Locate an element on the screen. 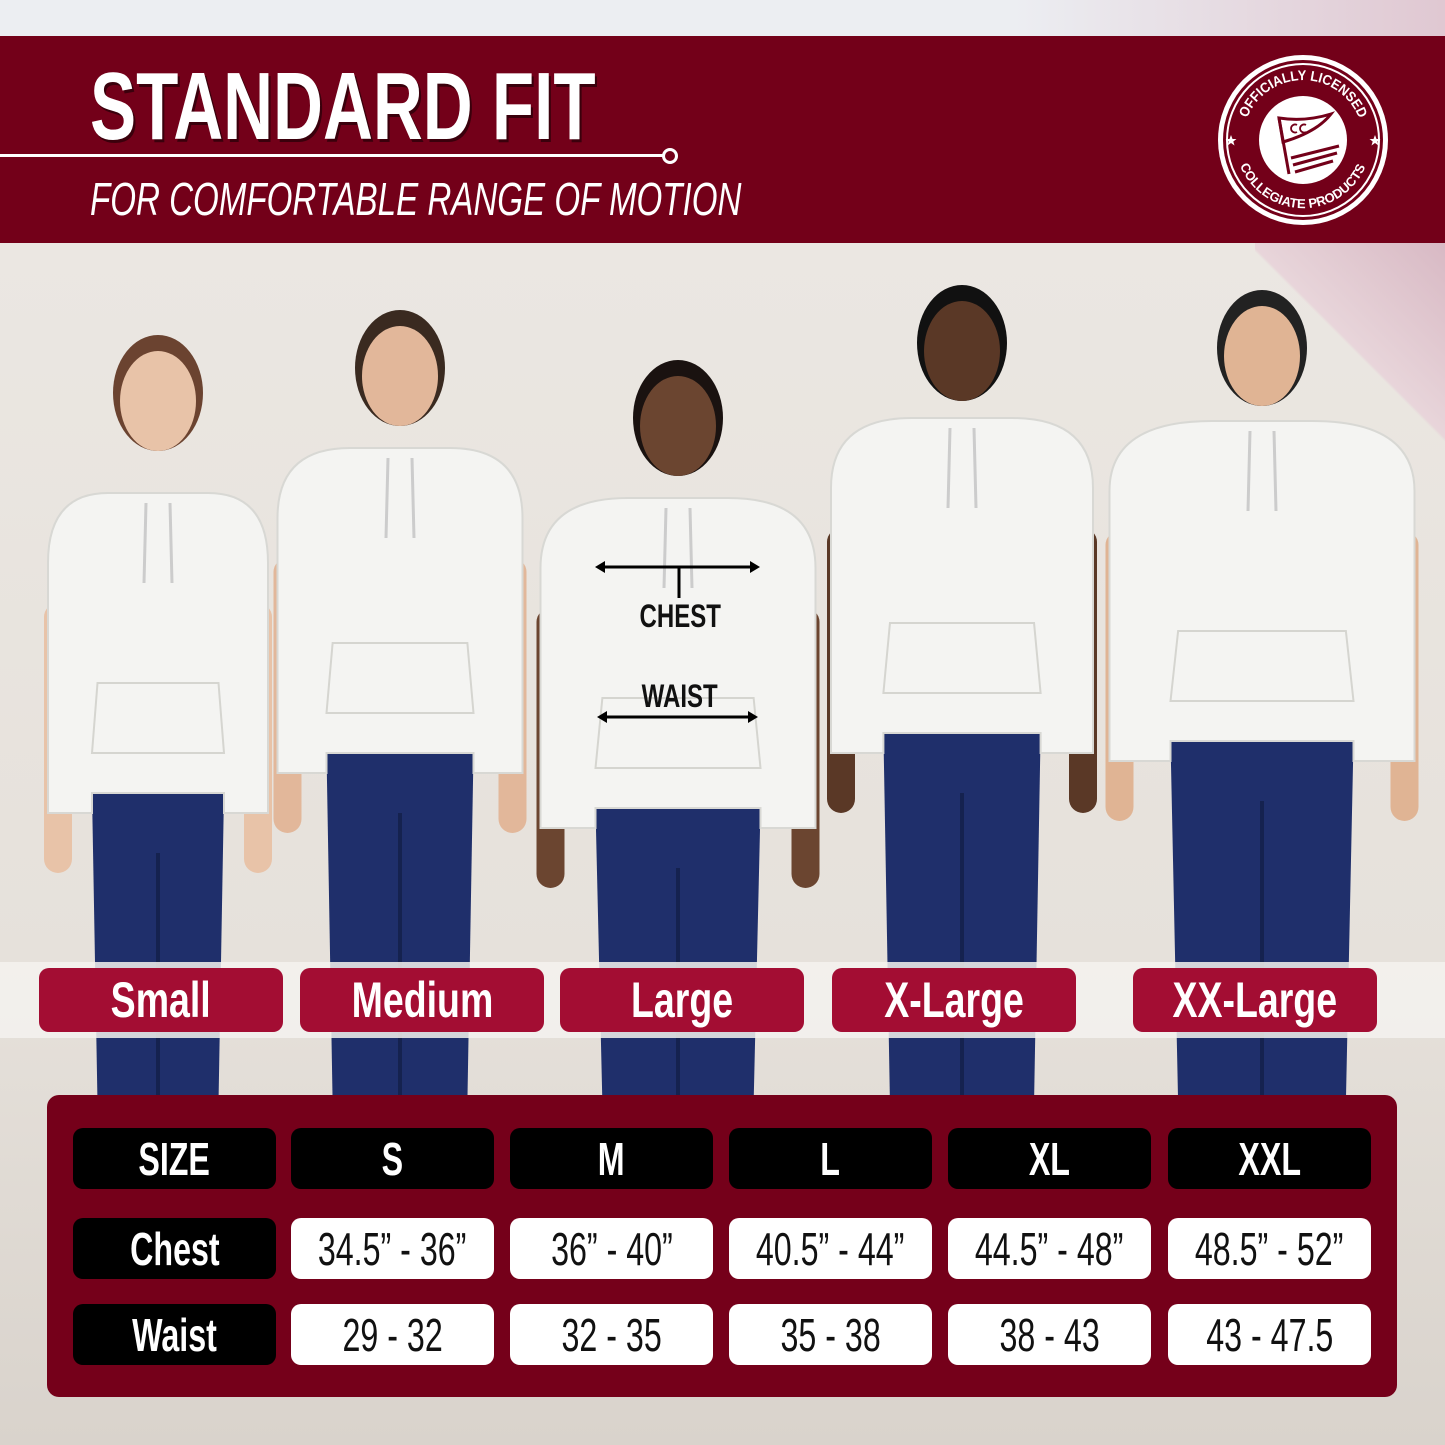 The height and width of the screenshot is (1445, 1445). chest-annotation: CHEST is located at coordinates (680, 616).